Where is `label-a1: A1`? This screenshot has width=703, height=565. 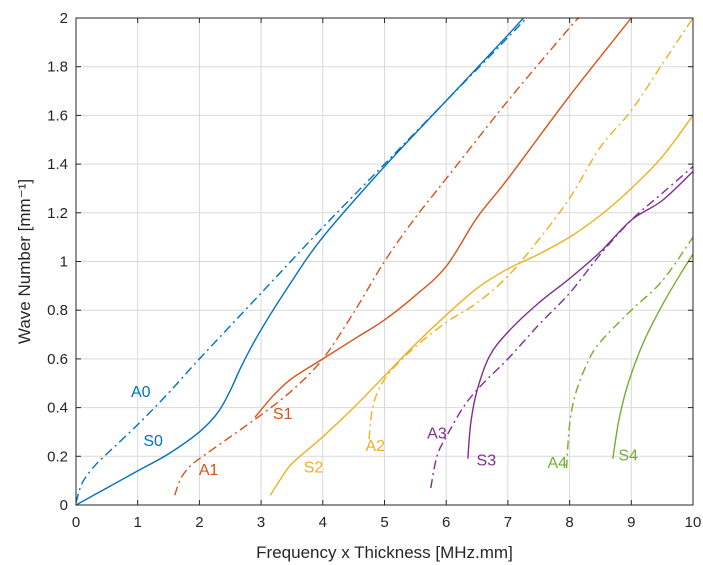
label-a1: A1 is located at coordinates (209, 470).